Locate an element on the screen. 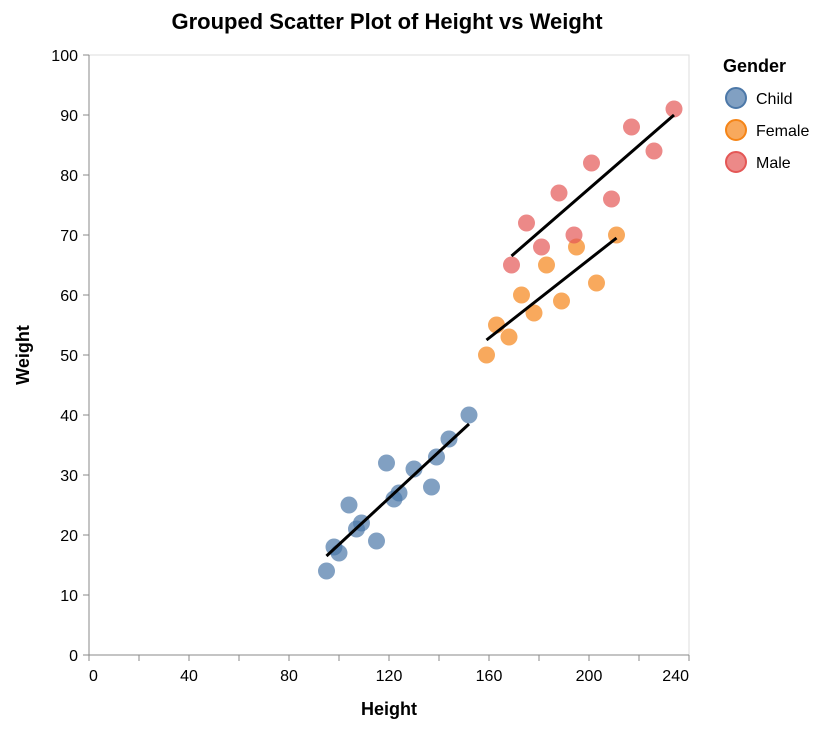 The height and width of the screenshot is (733, 834). trend-line-child is located at coordinates (398, 490).